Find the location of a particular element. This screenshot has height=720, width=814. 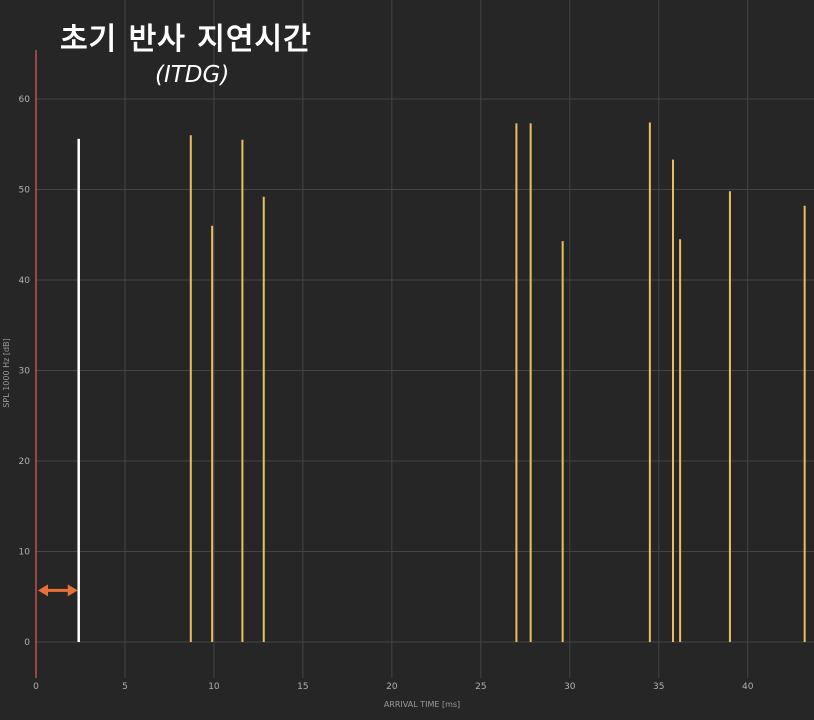

y-tick-label: 0 is located at coordinates (27, 643).